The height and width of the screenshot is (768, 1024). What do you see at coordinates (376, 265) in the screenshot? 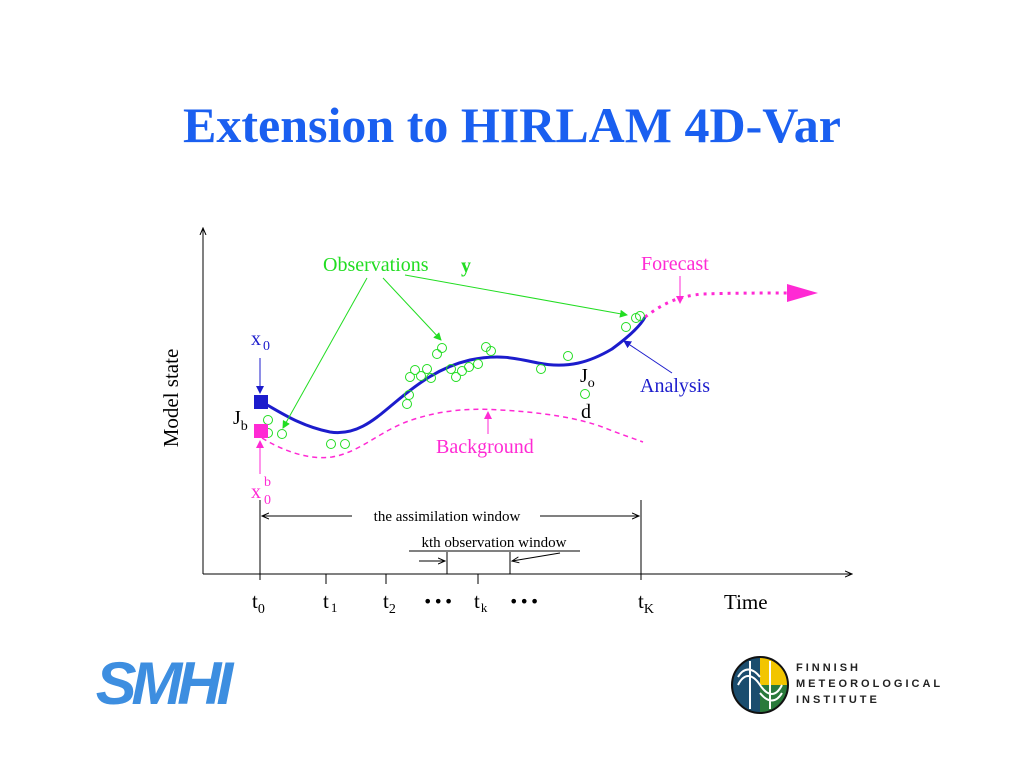
I see `observations-label: Observations` at bounding box center [376, 265].